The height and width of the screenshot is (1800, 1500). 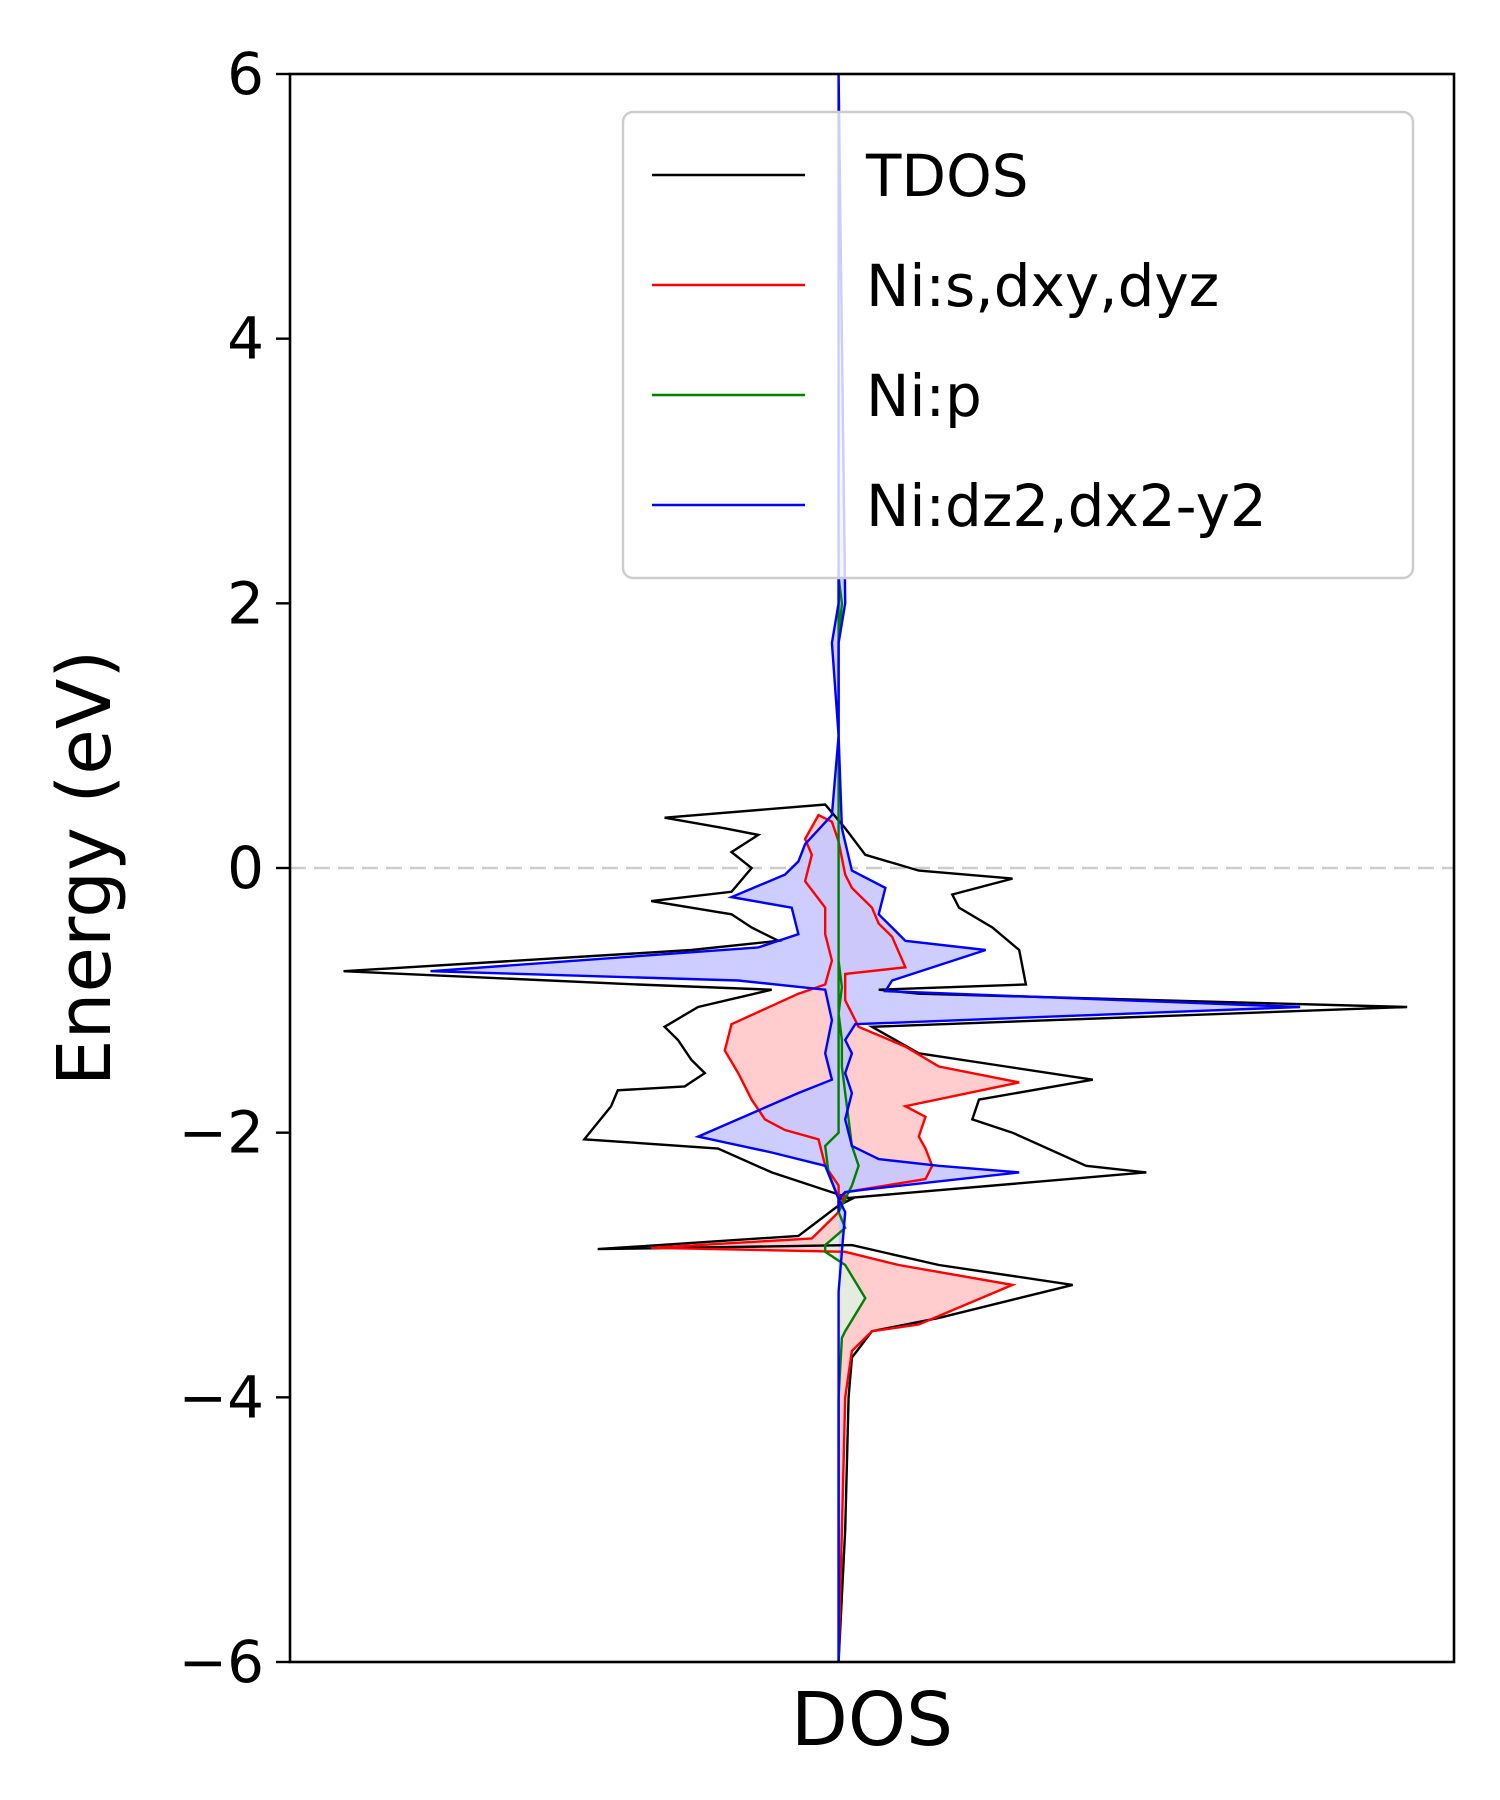 I want to click on legend-label-2: Ni:p, so click(x=924, y=396).